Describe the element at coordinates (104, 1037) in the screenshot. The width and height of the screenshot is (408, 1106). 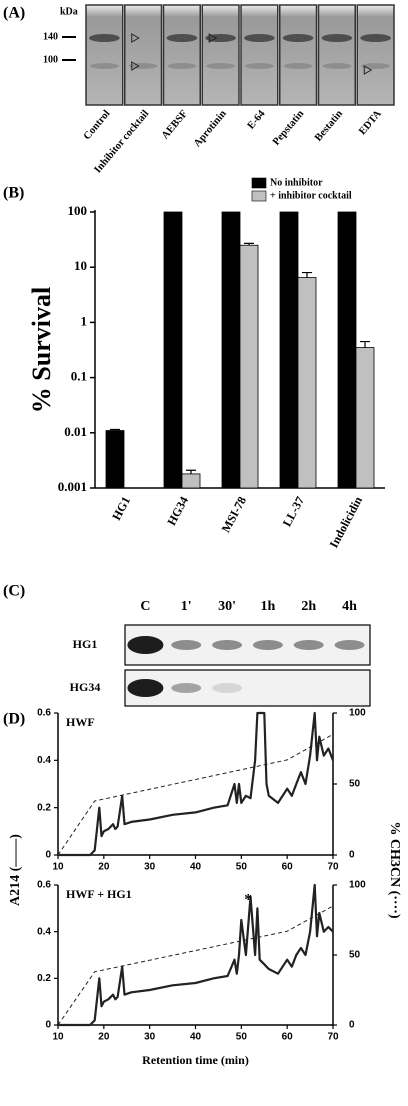
I see `x-tick-label: 20` at that location.